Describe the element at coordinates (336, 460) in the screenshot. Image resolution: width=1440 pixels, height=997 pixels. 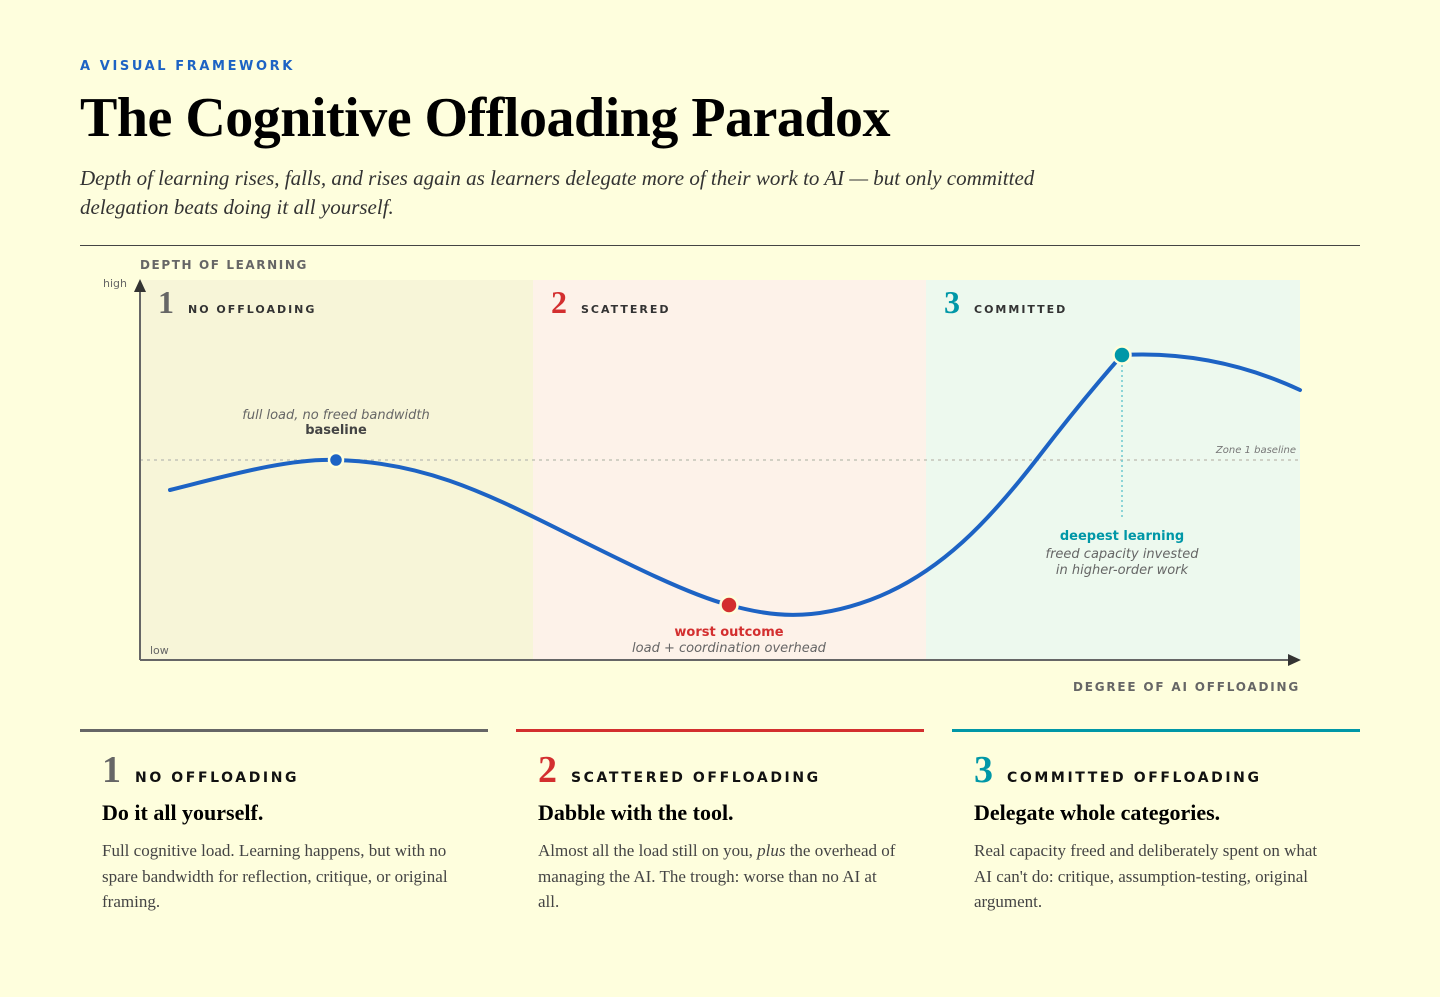
I see `baseline-marker` at that location.